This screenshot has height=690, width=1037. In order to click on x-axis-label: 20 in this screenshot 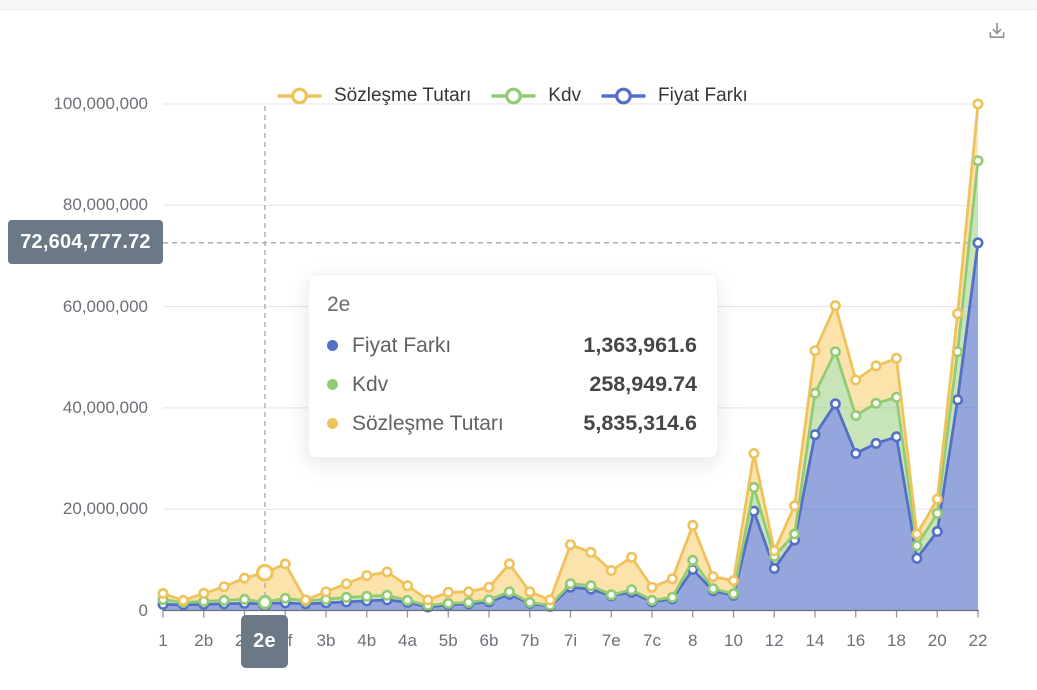, I will do `click(937, 640)`.